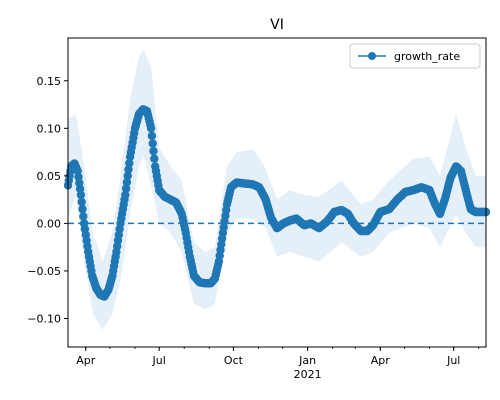 The height and width of the screenshot is (400, 500). I want to click on y-tick-label: −0.05, so click(44, 271).